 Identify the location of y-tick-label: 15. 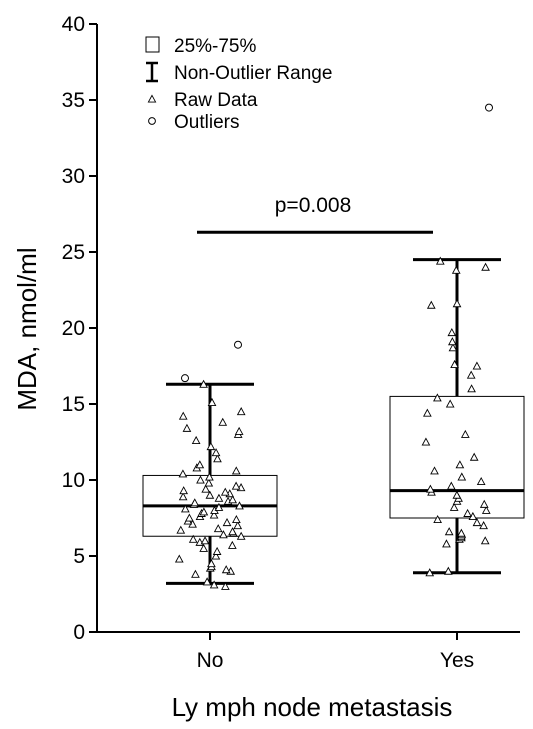
(73, 404).